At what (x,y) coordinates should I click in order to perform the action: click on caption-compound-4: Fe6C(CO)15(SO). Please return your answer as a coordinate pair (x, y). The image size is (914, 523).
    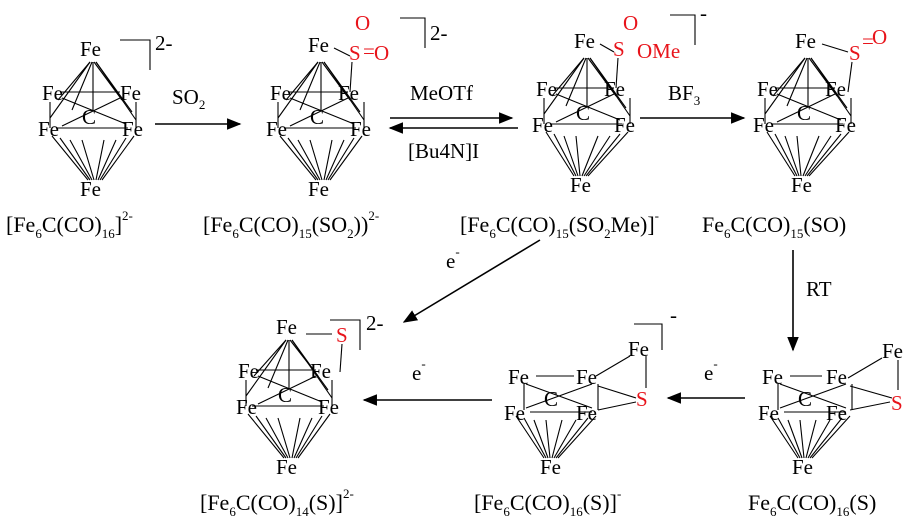
    Looking at the image, I should click on (774, 226).